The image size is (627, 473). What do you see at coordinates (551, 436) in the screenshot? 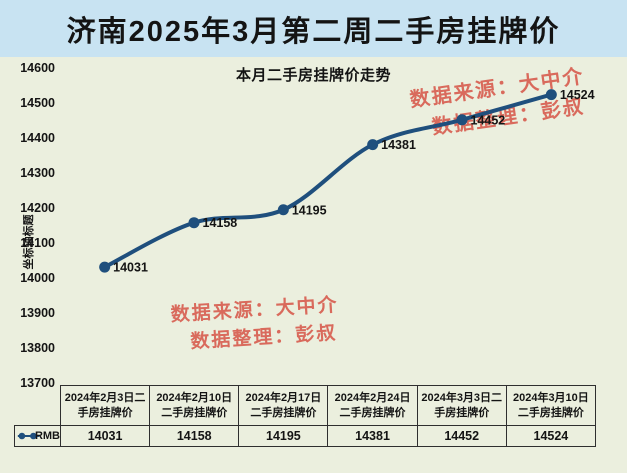
I see `table-value-cell: 14524` at bounding box center [551, 436].